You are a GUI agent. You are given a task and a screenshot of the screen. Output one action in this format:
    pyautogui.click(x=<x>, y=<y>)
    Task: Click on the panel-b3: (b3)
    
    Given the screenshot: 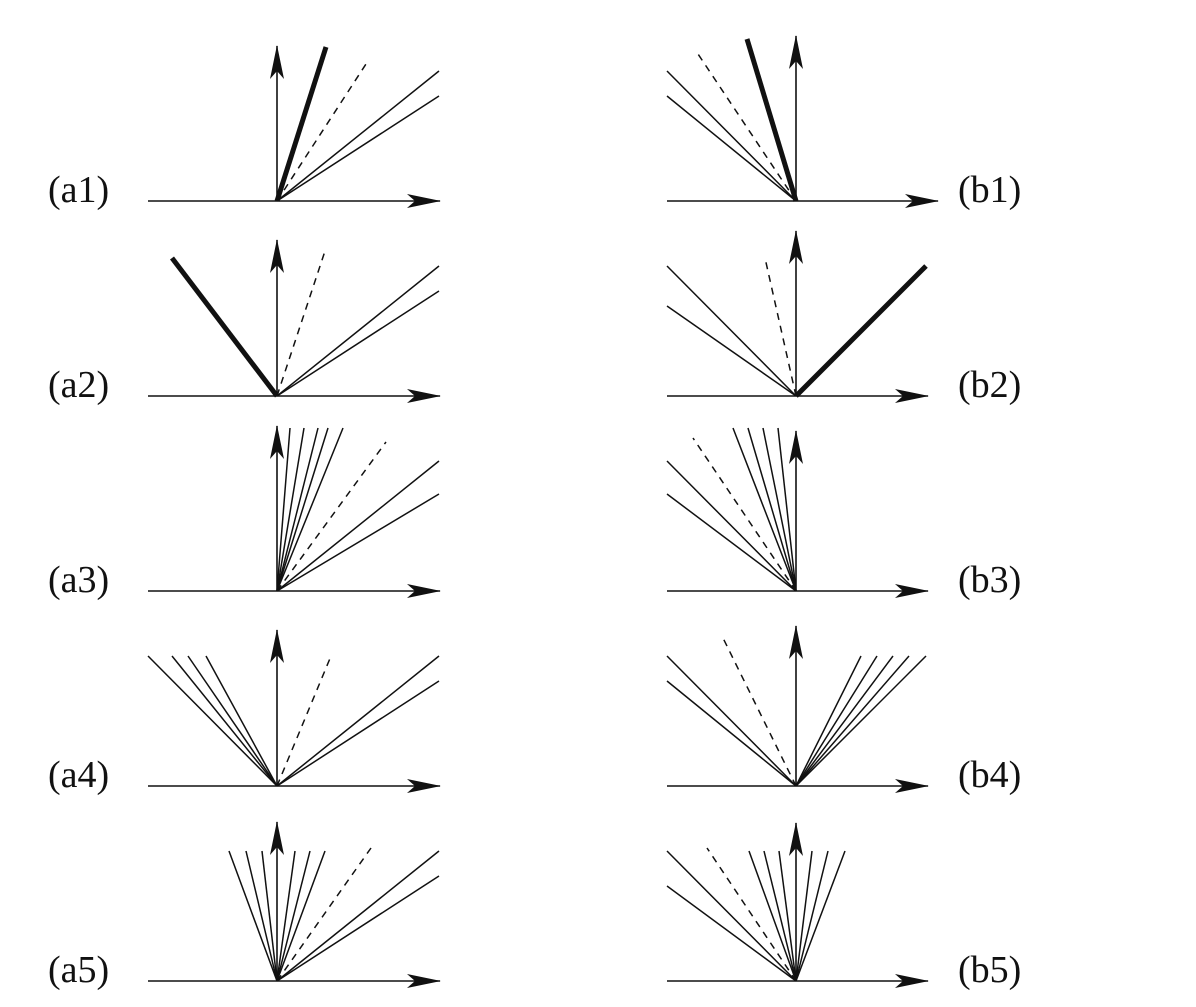 What is the action you would take?
    pyautogui.click(x=843, y=514)
    